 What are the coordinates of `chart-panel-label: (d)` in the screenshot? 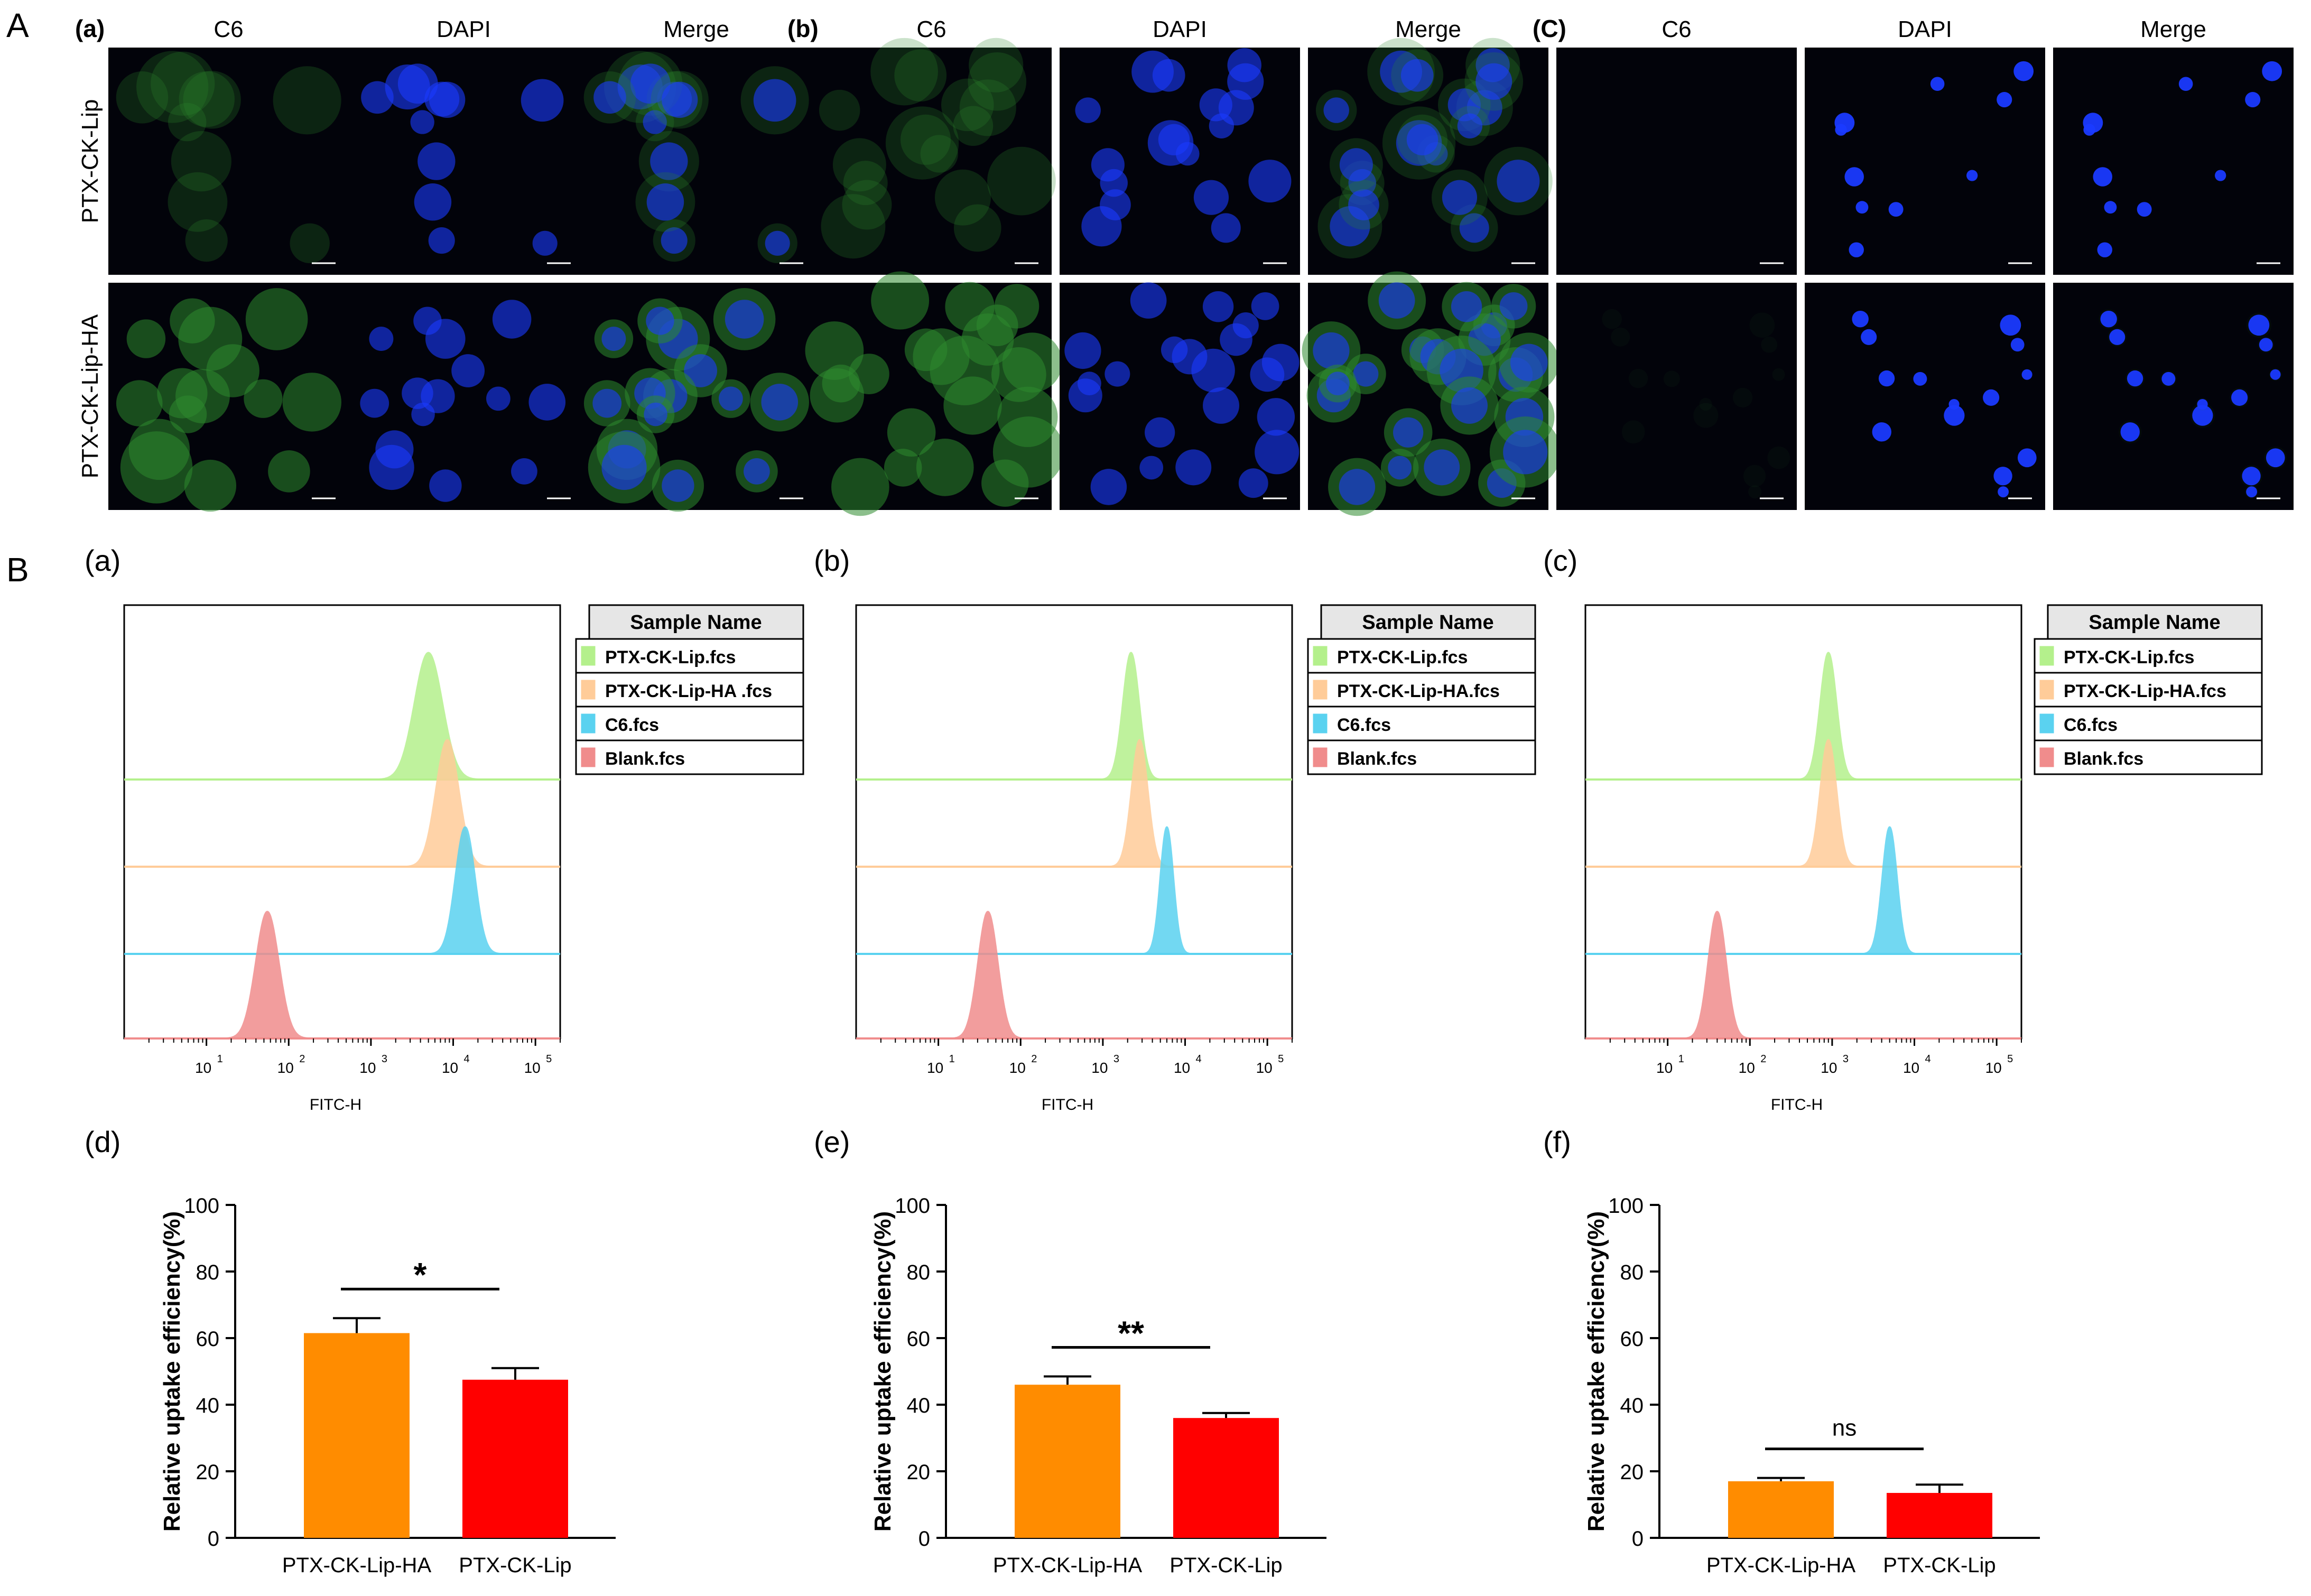 It's located at (102, 1141).